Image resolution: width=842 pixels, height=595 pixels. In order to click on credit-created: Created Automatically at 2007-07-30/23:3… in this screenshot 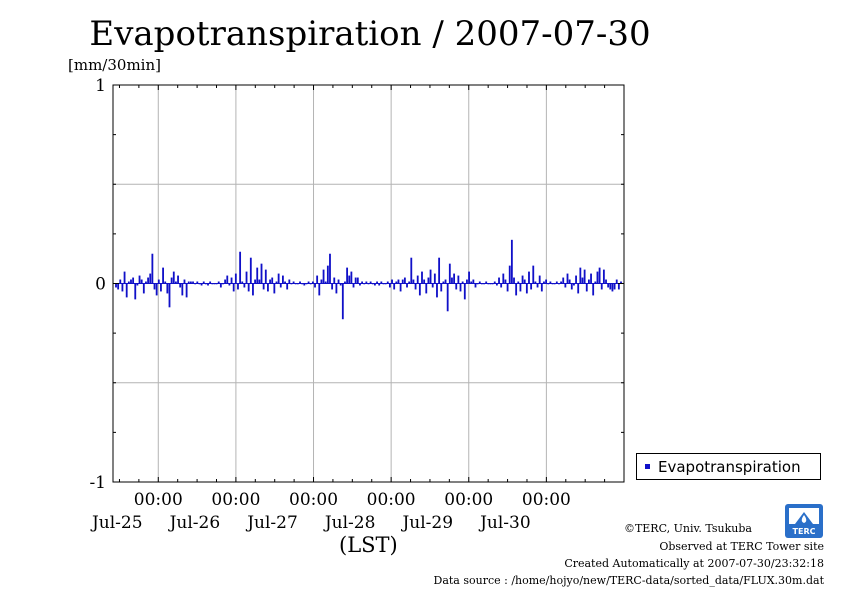, I will do `click(694, 563)`.